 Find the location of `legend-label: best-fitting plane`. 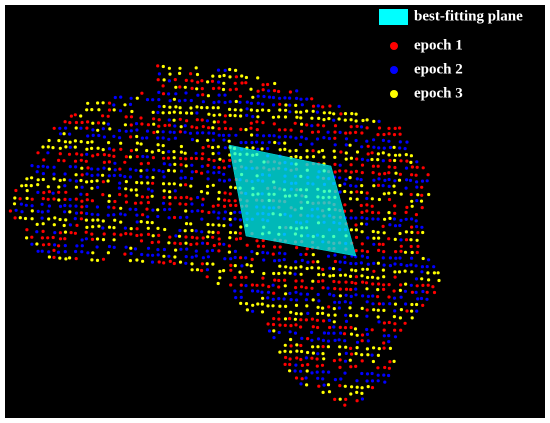

legend-label: best-fitting plane is located at coordinates (468, 16).